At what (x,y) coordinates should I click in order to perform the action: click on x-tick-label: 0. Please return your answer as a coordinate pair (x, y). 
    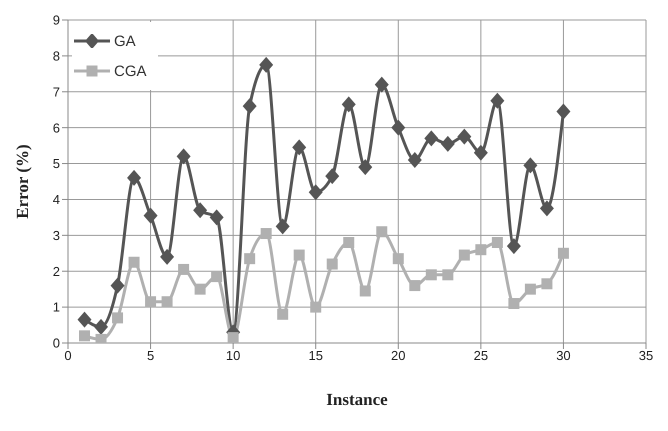
    Looking at the image, I should click on (68, 356).